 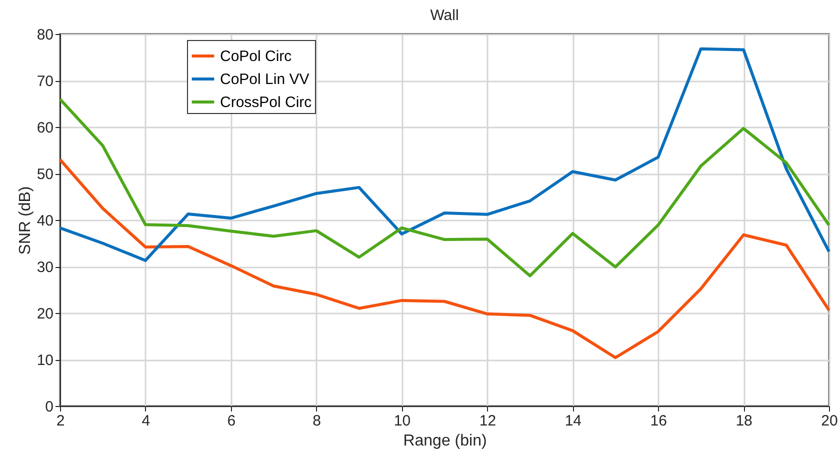 I want to click on y-tick-label: 60, so click(x=45, y=128).